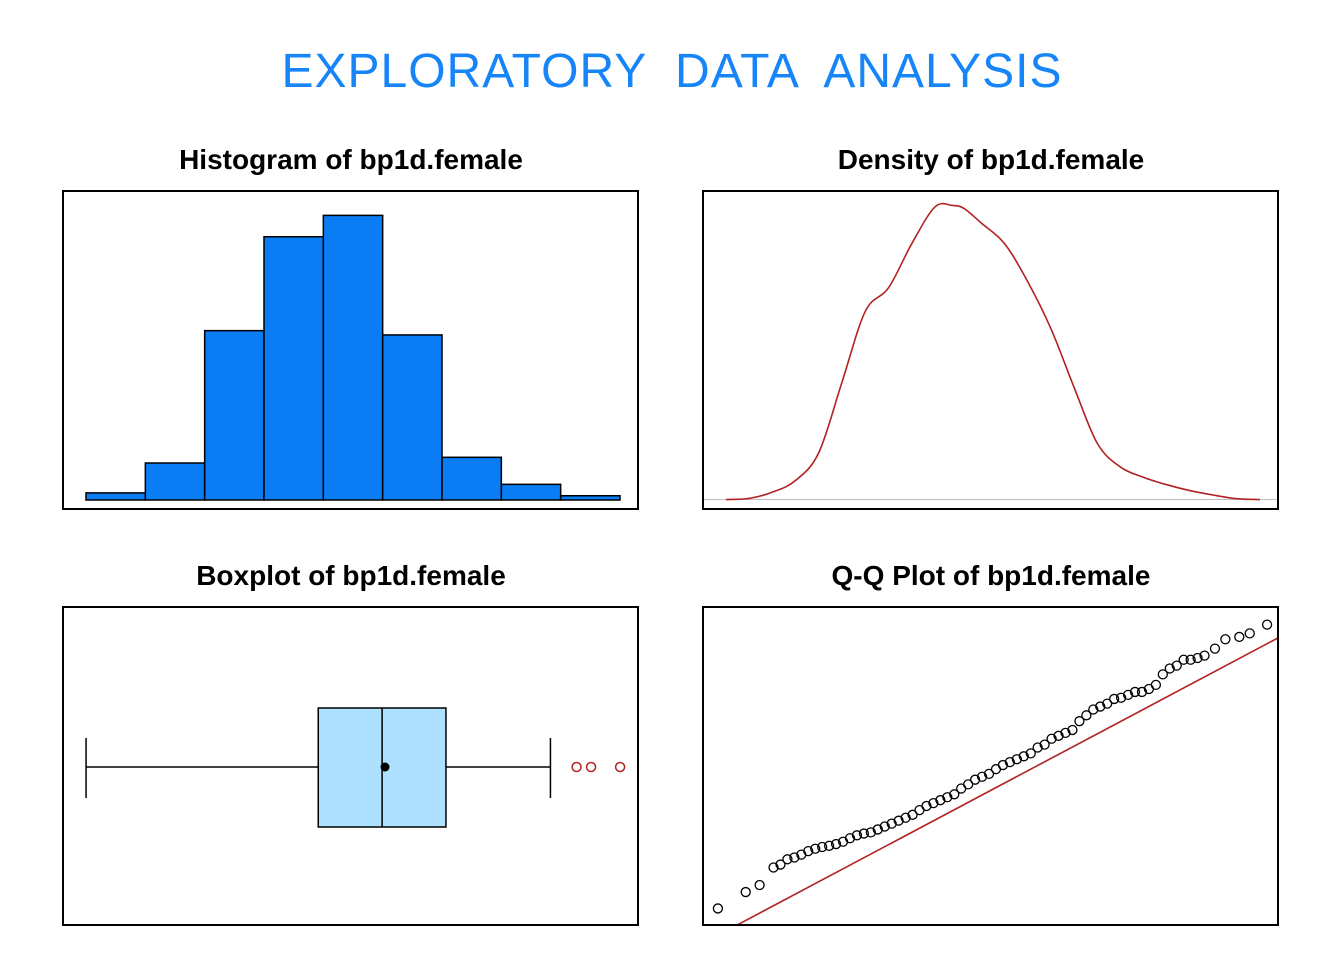  I want to click on density-frame, so click(990, 350).